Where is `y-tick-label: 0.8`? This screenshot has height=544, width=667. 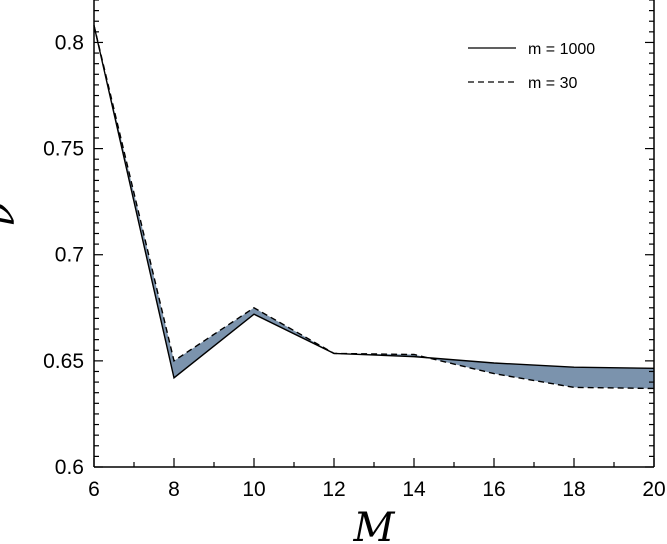 y-tick-label: 0.8 is located at coordinates (69, 42).